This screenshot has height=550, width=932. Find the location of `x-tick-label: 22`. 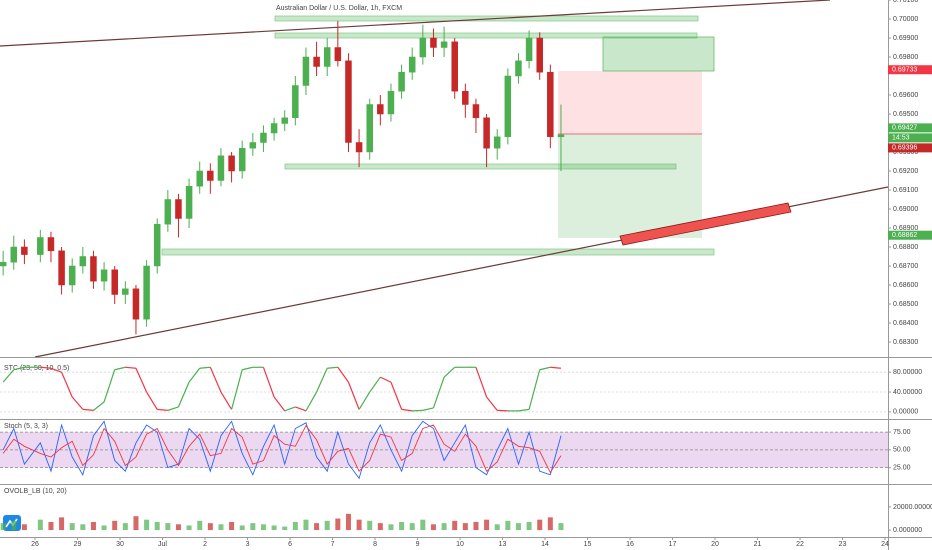

x-tick-label: 22 is located at coordinates (800, 544).